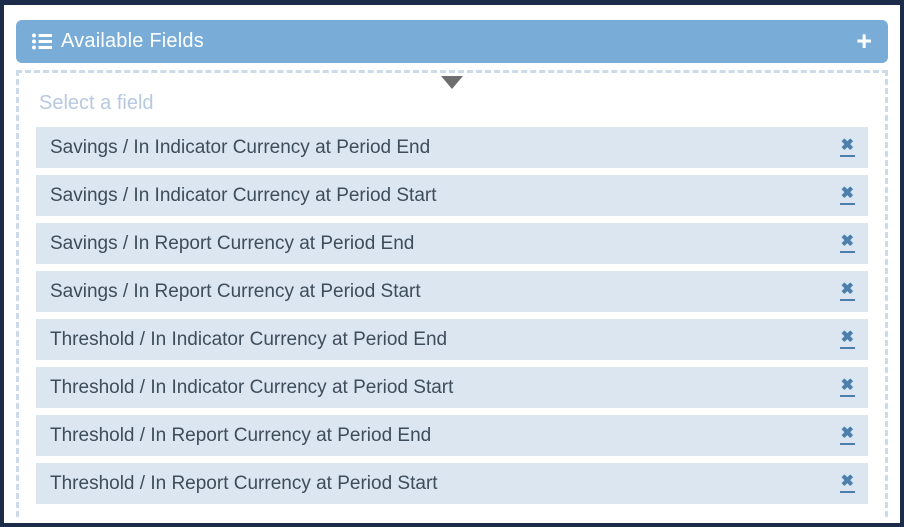  I want to click on select-field-placeholder: Select a field, so click(96, 103).